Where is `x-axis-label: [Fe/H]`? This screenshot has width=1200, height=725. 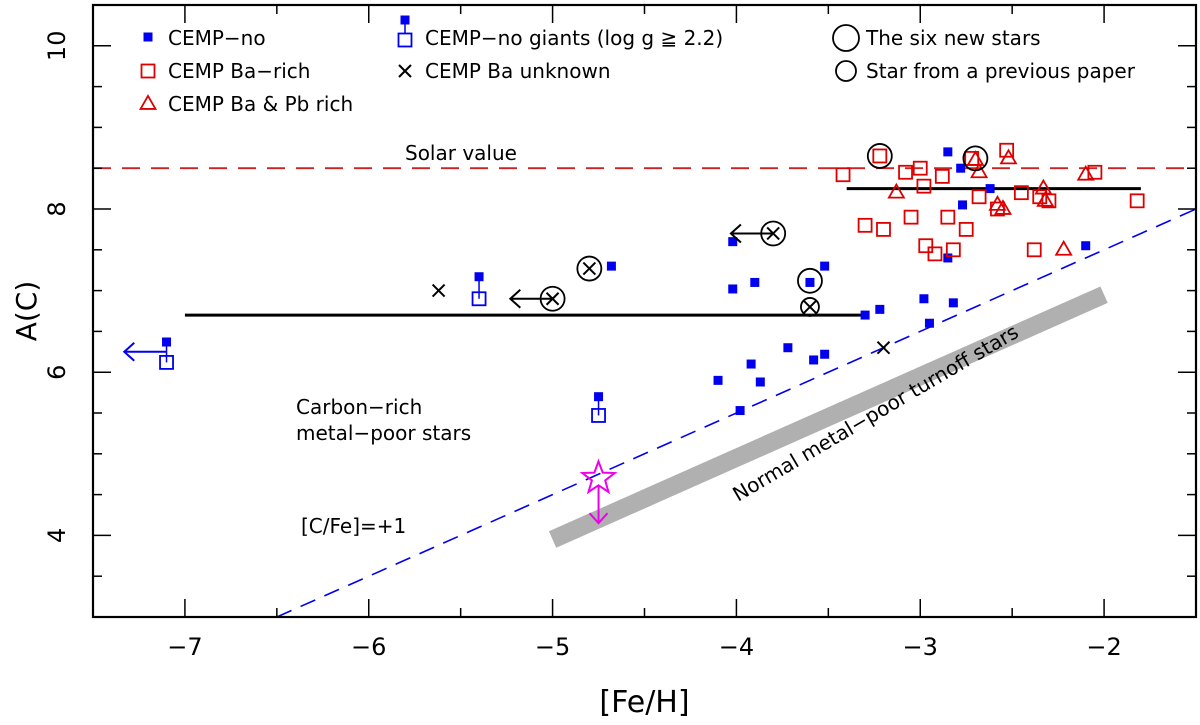 x-axis-label: [Fe/H] is located at coordinates (644, 702).